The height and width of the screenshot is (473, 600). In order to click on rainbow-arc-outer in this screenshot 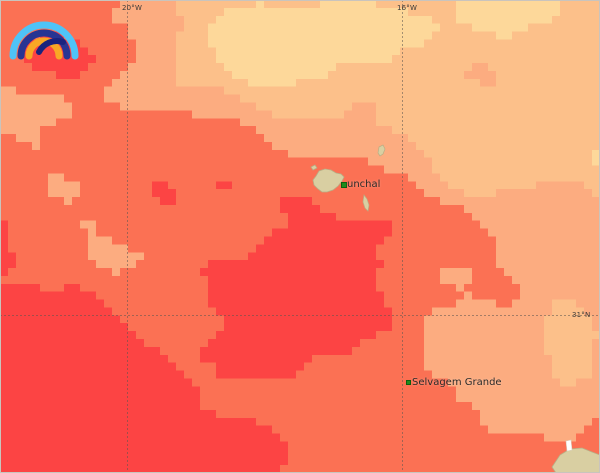, I will do `click(44, 40)`.